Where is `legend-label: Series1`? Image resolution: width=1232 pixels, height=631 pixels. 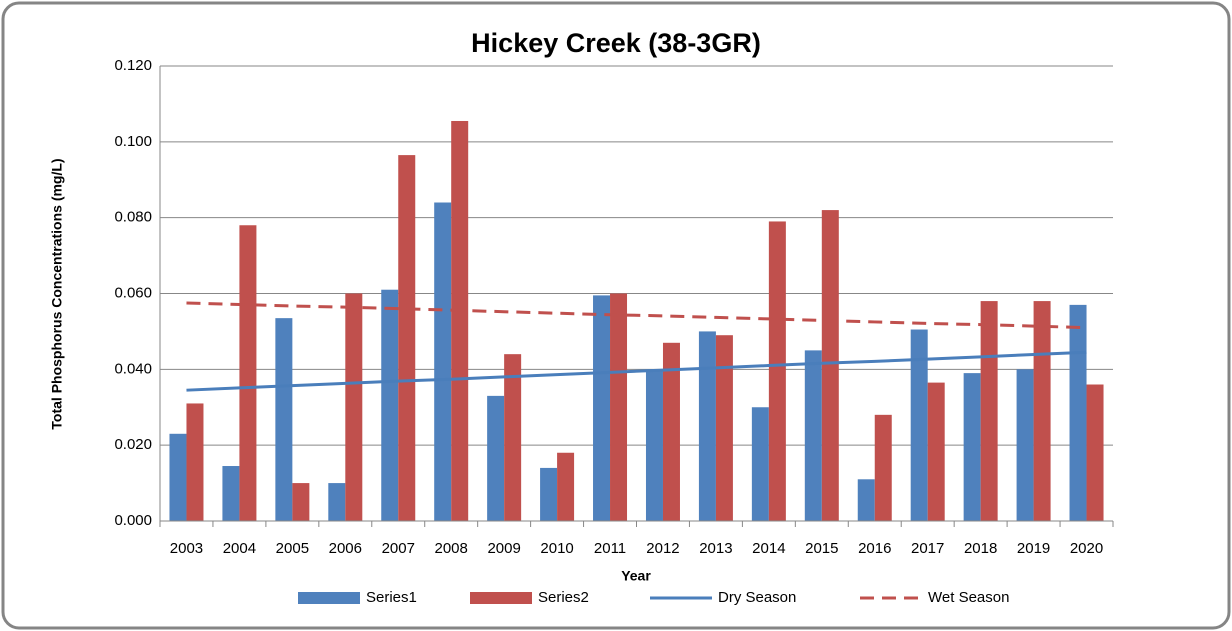
legend-label: Series1 is located at coordinates (391, 597).